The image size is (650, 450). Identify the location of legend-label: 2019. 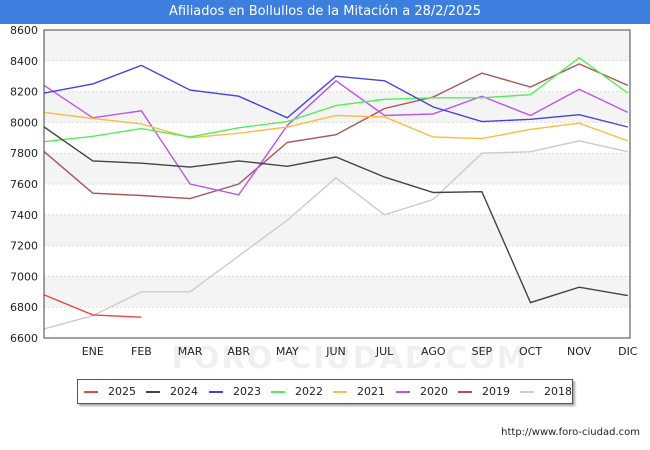
(496, 391).